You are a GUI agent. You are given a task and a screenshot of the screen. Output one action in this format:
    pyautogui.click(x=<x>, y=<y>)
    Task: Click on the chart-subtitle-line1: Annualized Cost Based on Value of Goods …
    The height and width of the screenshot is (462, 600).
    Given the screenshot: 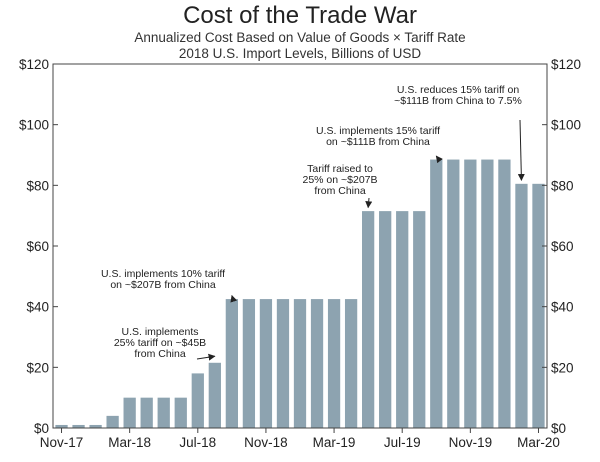 What is the action you would take?
    pyautogui.click(x=300, y=37)
    